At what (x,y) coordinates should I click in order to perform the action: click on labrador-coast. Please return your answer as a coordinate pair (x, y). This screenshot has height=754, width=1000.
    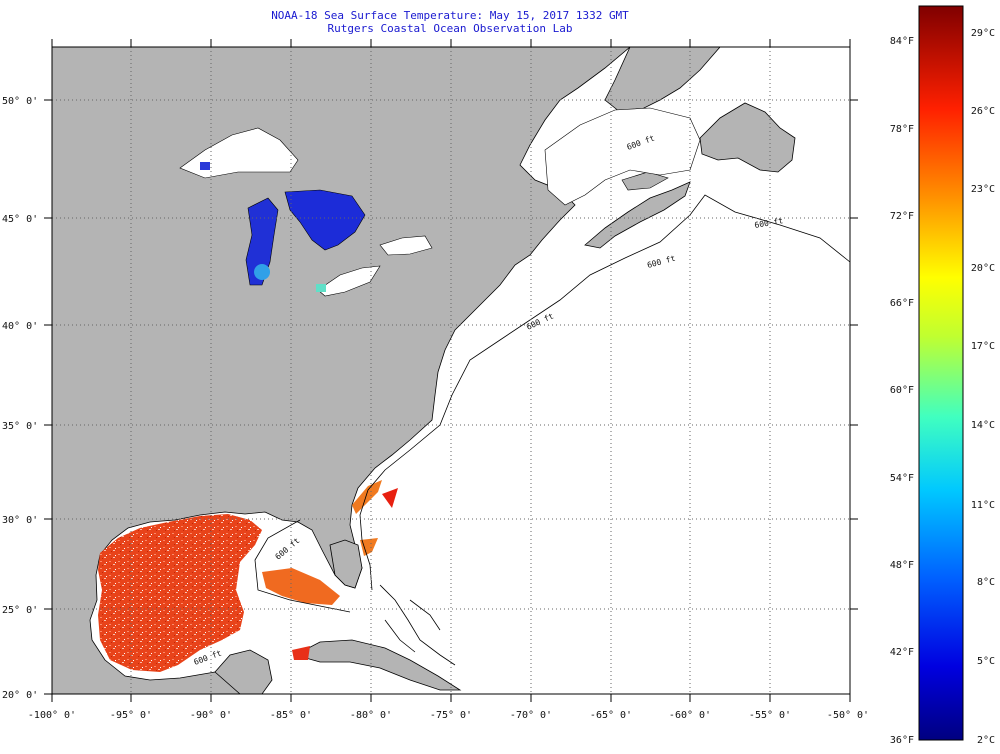
    Looking at the image, I should click on (662, 79).